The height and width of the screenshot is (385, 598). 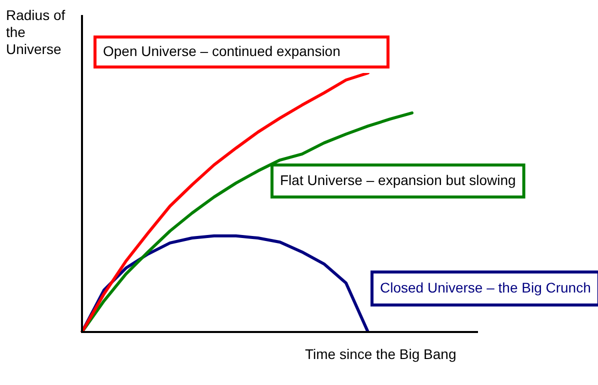 What do you see at coordinates (36, 32) in the screenshot?
I see `y-axis-title: Radius of the Universe` at bounding box center [36, 32].